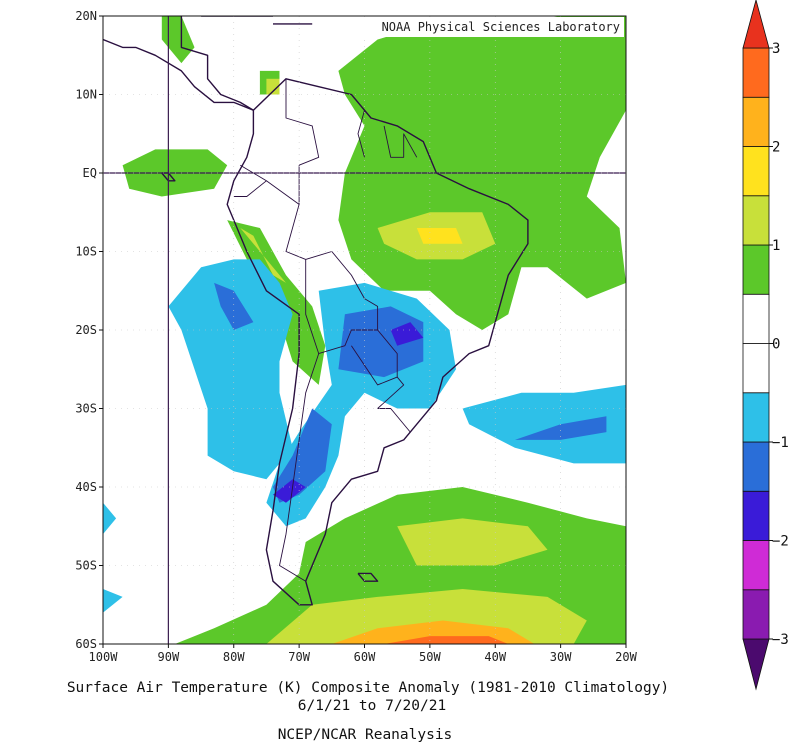 The width and height of the screenshot is (800, 748). I want to click on anomaly-region-red-drake, so click(446, 640).